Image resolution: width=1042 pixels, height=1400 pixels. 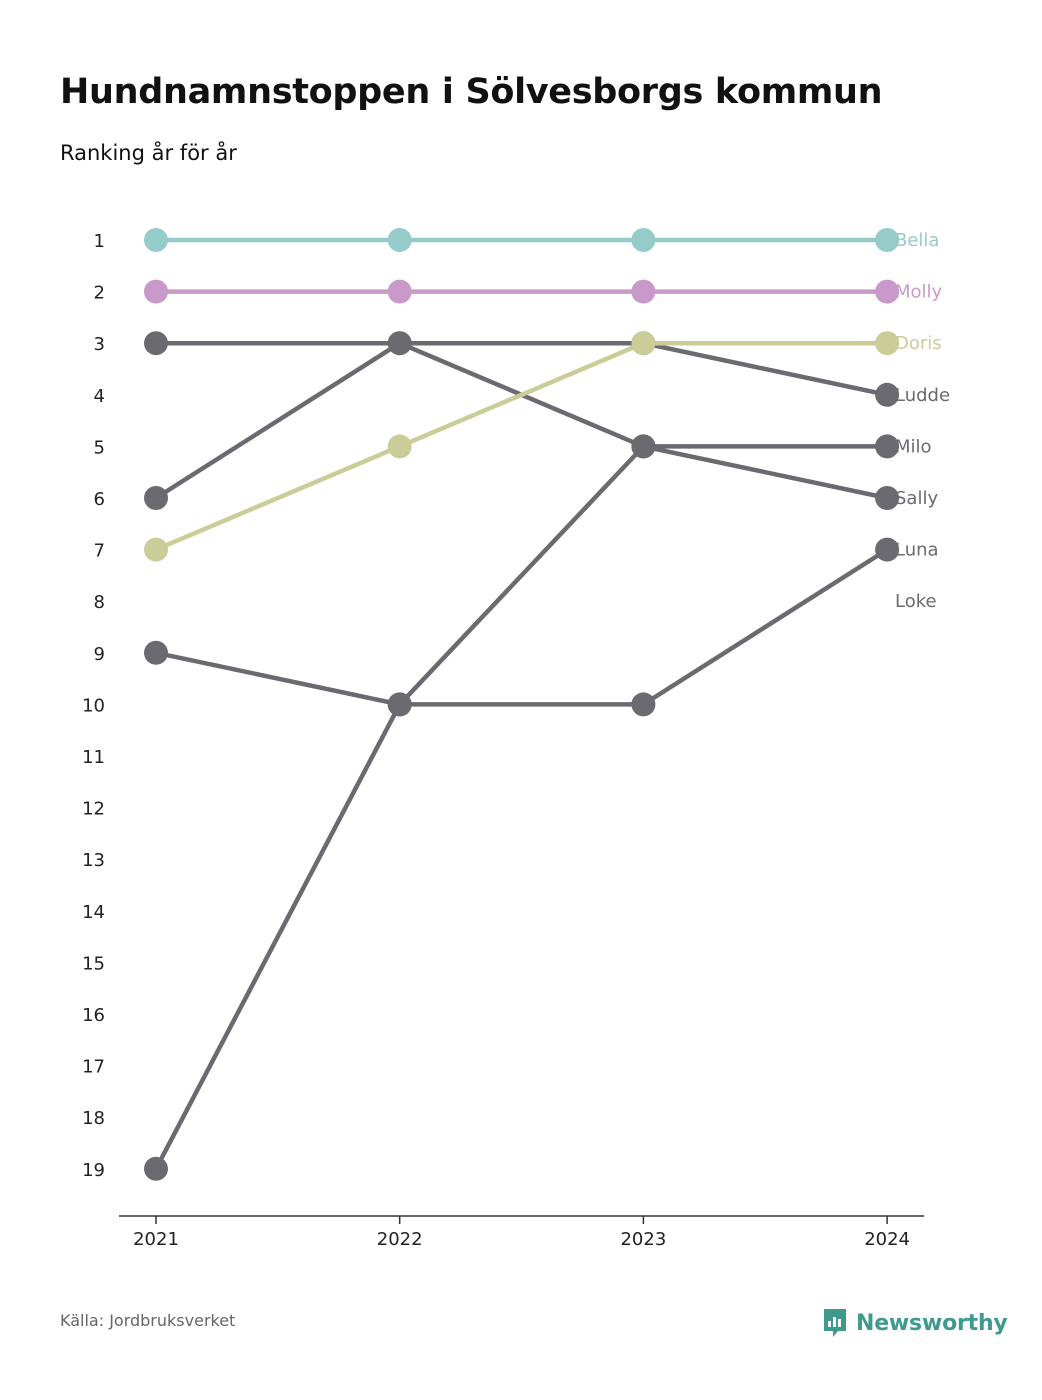 I want to click on series-label: Ludde, so click(x=922, y=395).